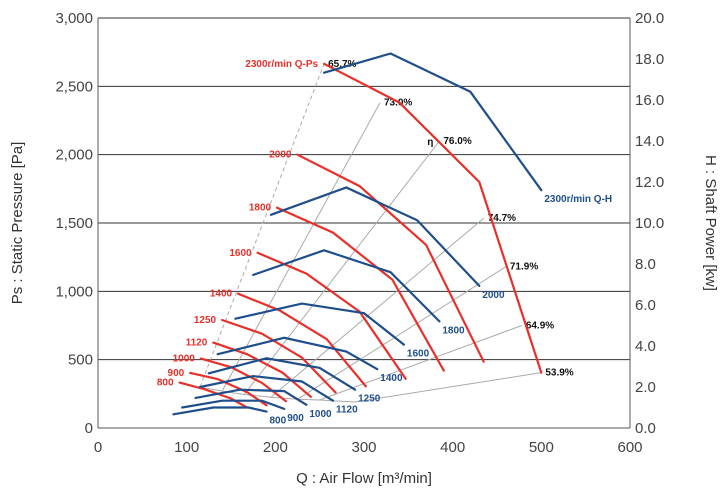 This screenshot has width=720, height=493. I want to click on power-label-1600: 1600, so click(418, 354).